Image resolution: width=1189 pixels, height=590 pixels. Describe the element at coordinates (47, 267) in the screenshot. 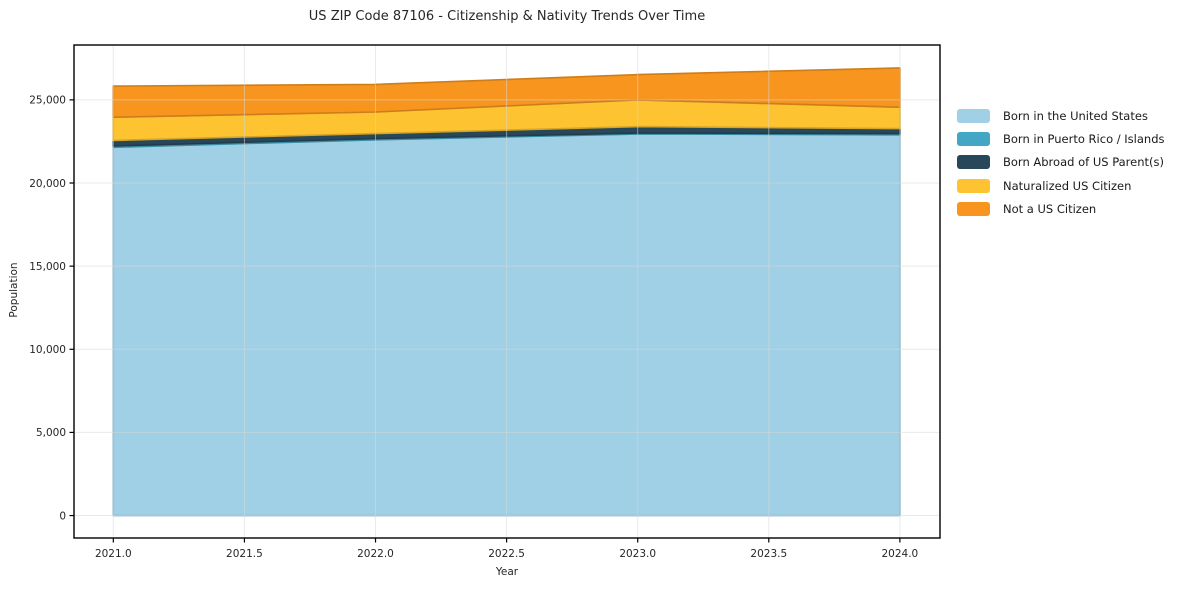

I see `y-tick-label: 15,000` at that location.